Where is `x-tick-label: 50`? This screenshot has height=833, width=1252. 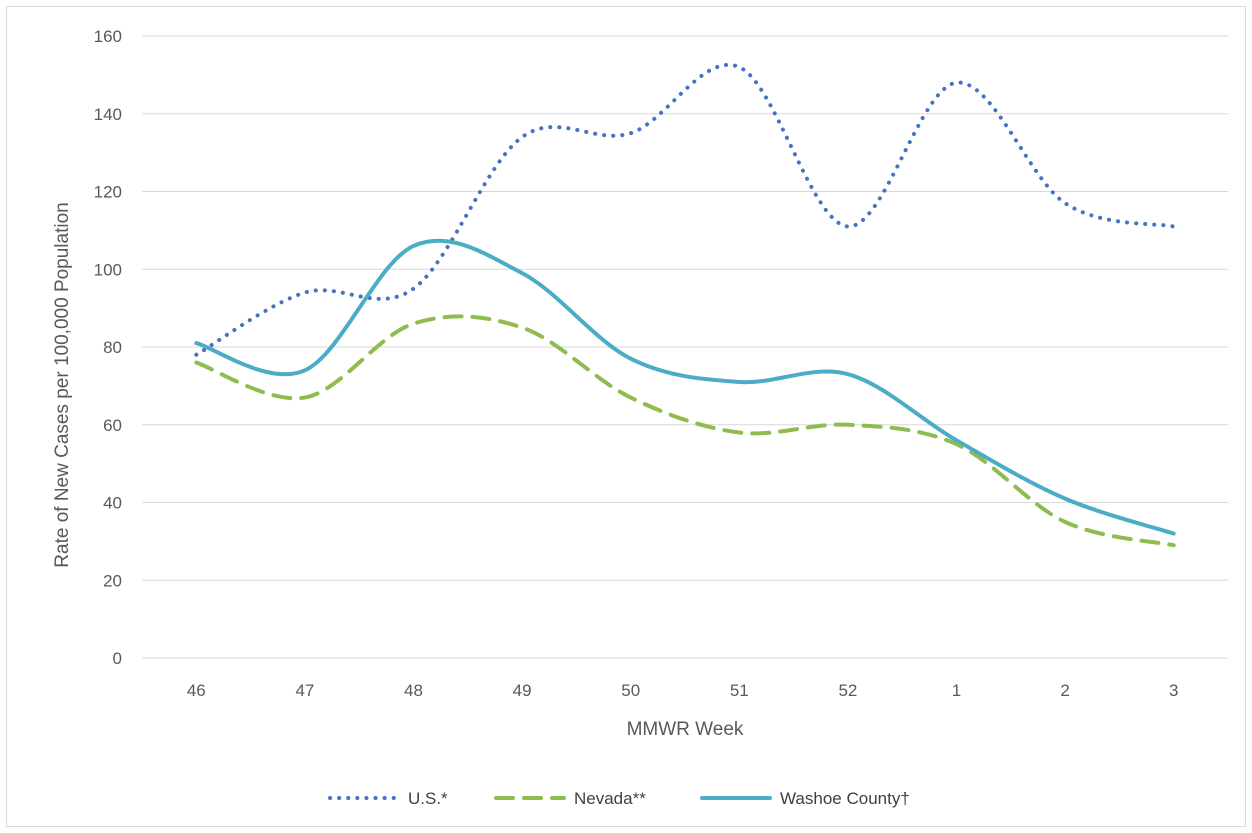
x-tick-label: 50 is located at coordinates (630, 690).